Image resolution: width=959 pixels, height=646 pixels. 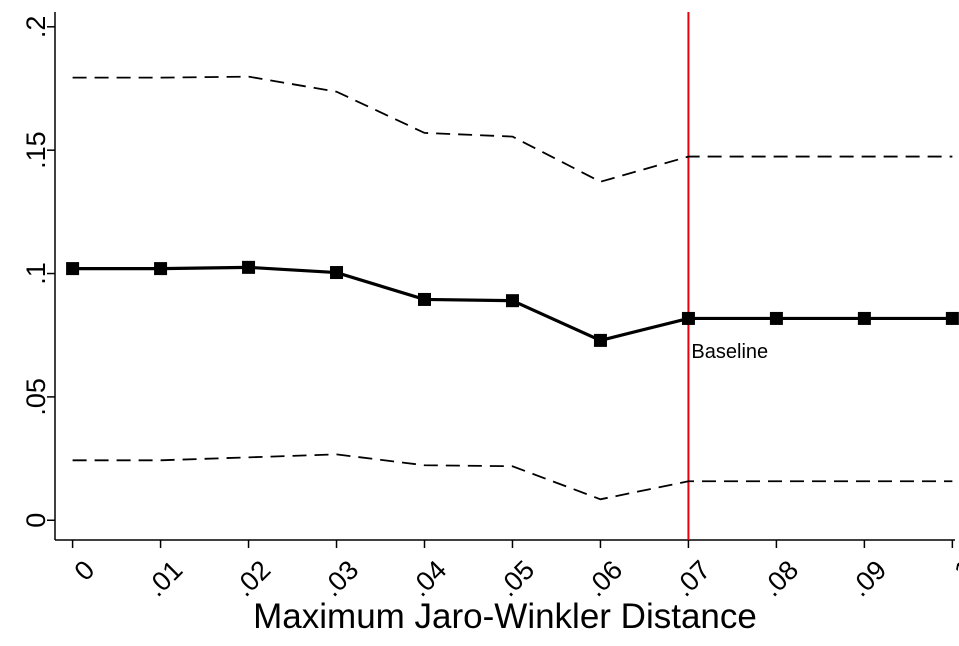 What do you see at coordinates (729, 352) in the screenshot?
I see `reference-label: Baseline` at bounding box center [729, 352].